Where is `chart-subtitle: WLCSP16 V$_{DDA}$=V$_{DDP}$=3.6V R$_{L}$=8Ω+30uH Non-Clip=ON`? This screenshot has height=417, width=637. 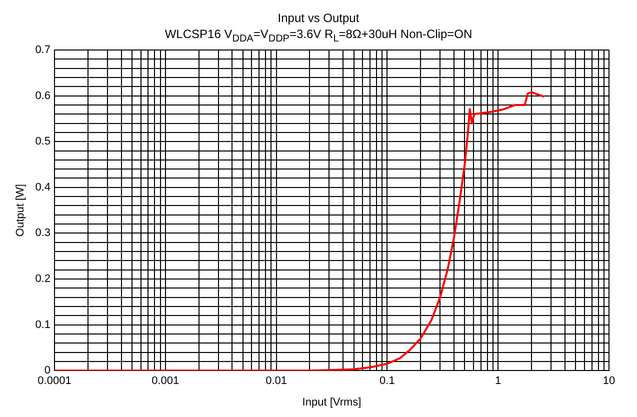 chart-subtitle: WLCSP16 V$_{DDA}$=V$_{DDP}$=3.6V R$_{L}$=8Ω+30uH Non-Clip=ON is located at coordinates (318, 35).